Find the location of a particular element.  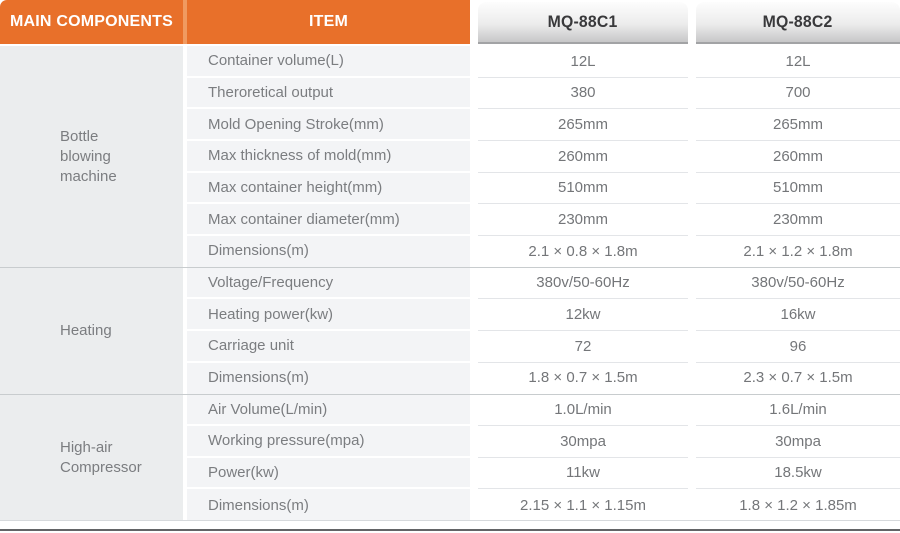

item-label: Max thickness of mold(mm) is located at coordinates (328, 156).